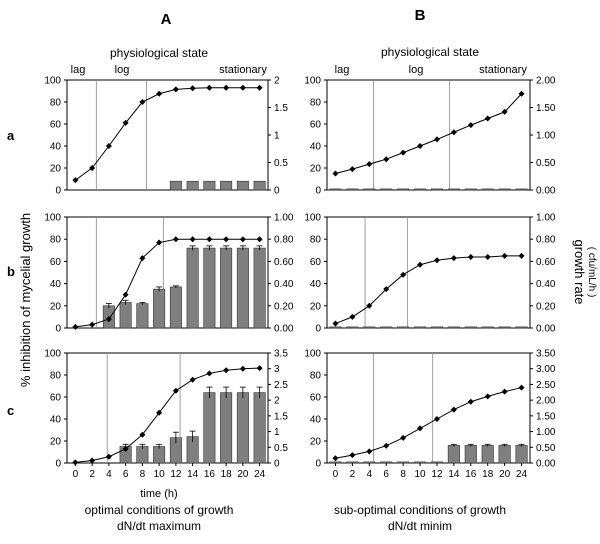 Image resolution: width=600 pixels, height=544 pixels. What do you see at coordinates (342, 70) in the screenshot?
I see `phase-label-lag-b: lag` at bounding box center [342, 70].